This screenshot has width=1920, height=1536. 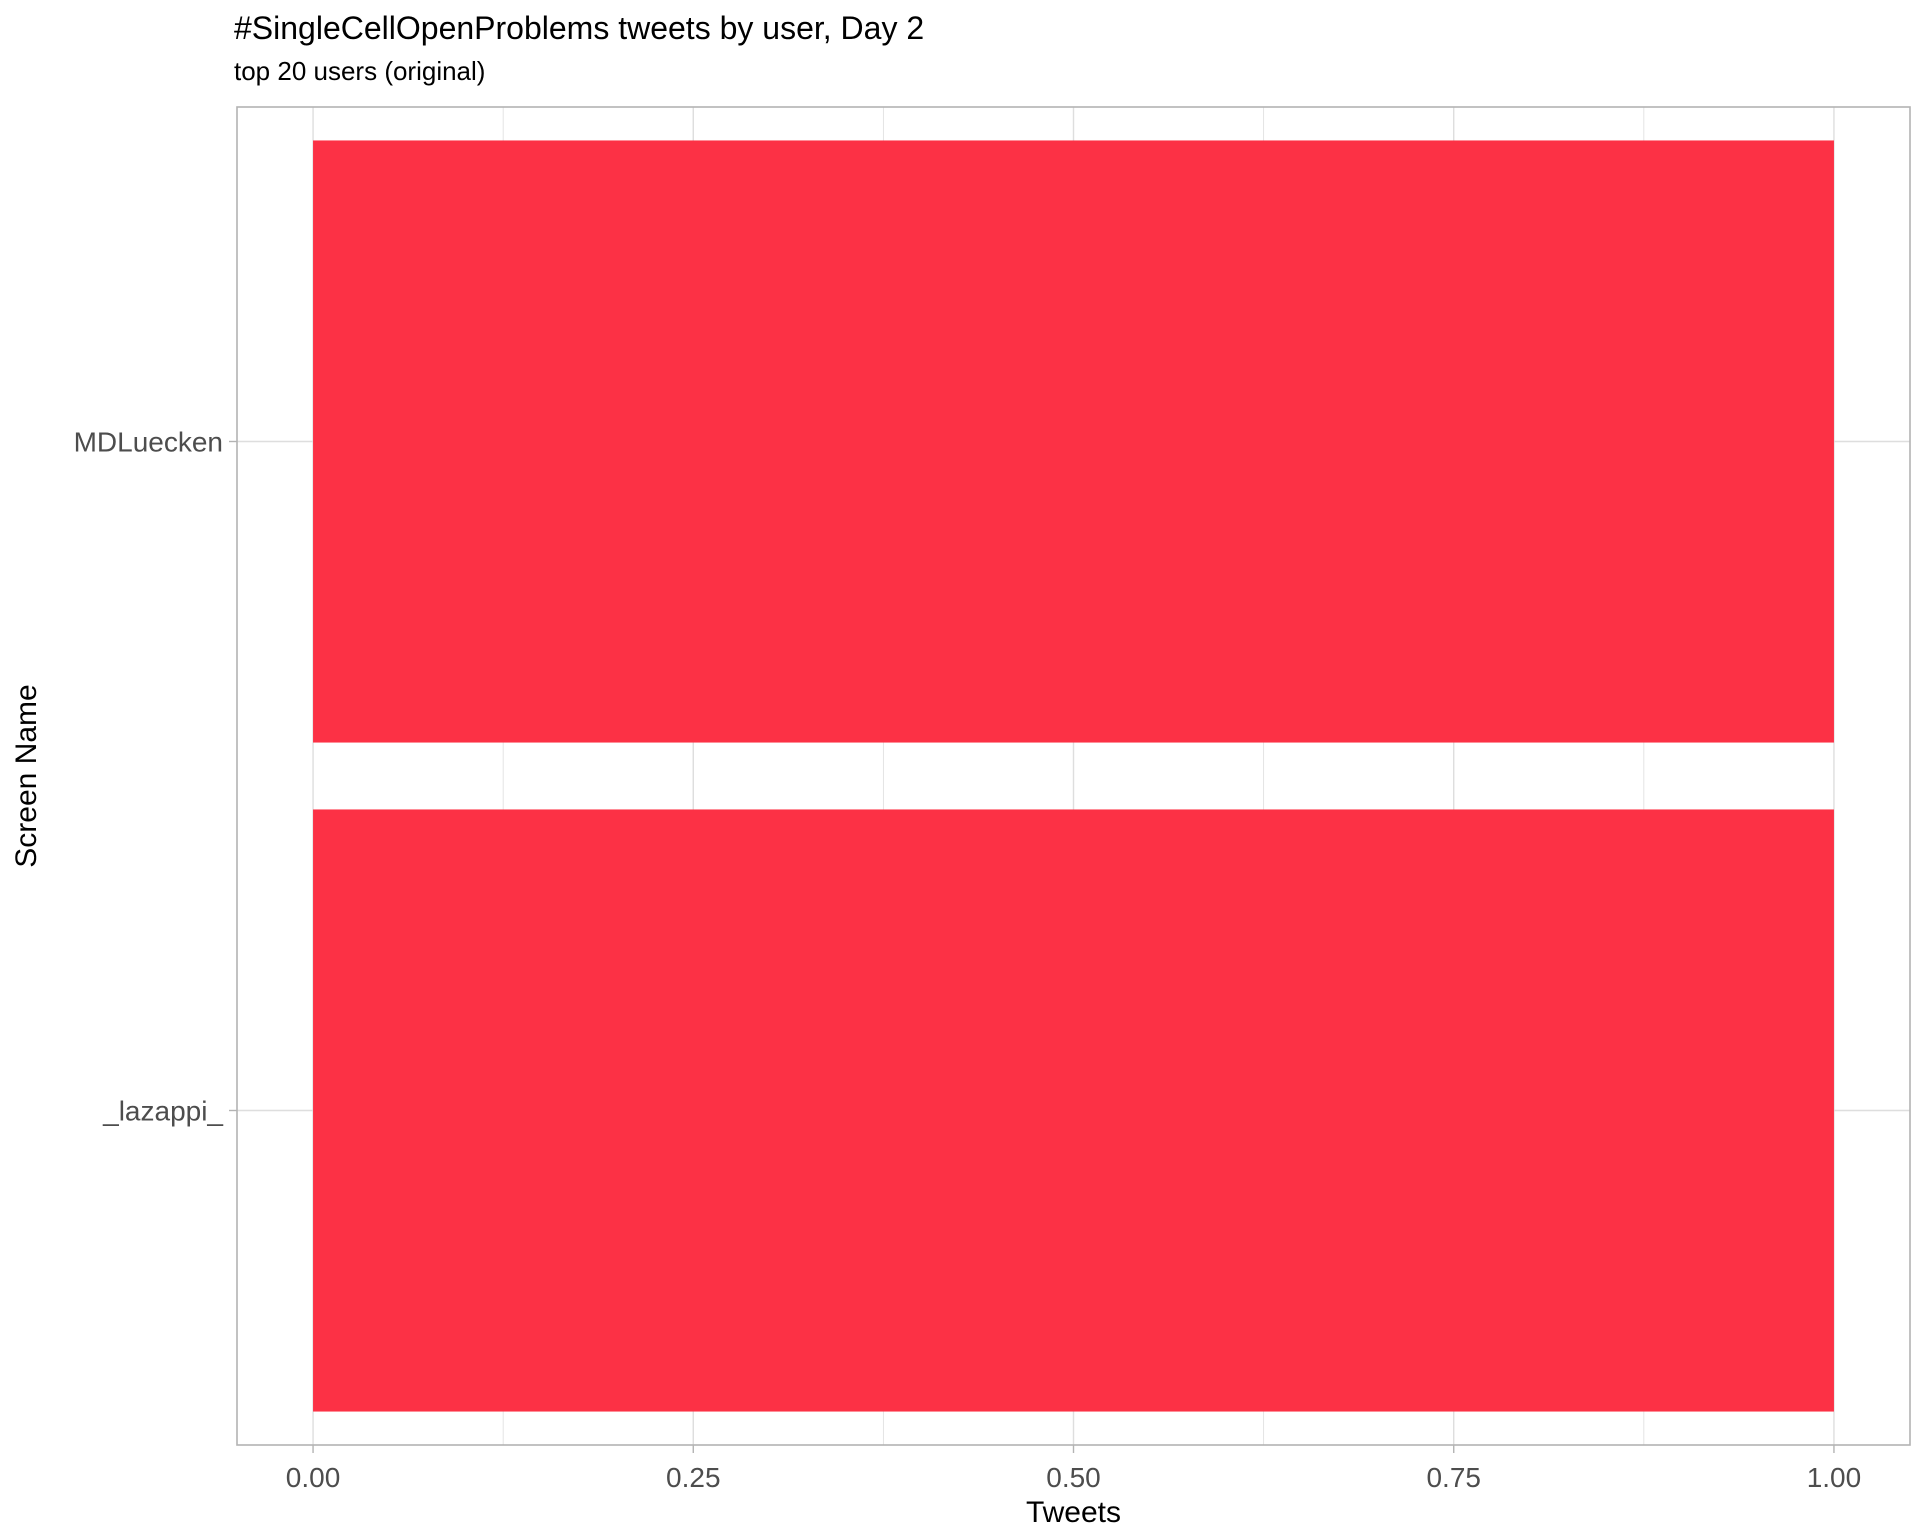 I want to click on x-tick-label: 0.75, so click(x=1453, y=1477).